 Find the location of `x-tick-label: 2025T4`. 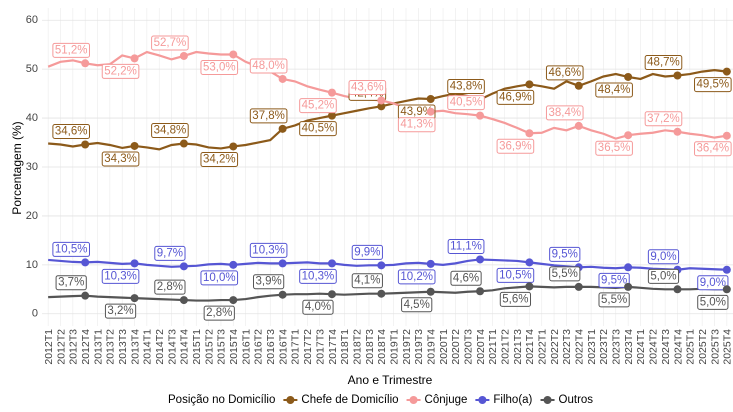

x-tick-label: 2025T4 is located at coordinates (727, 347).